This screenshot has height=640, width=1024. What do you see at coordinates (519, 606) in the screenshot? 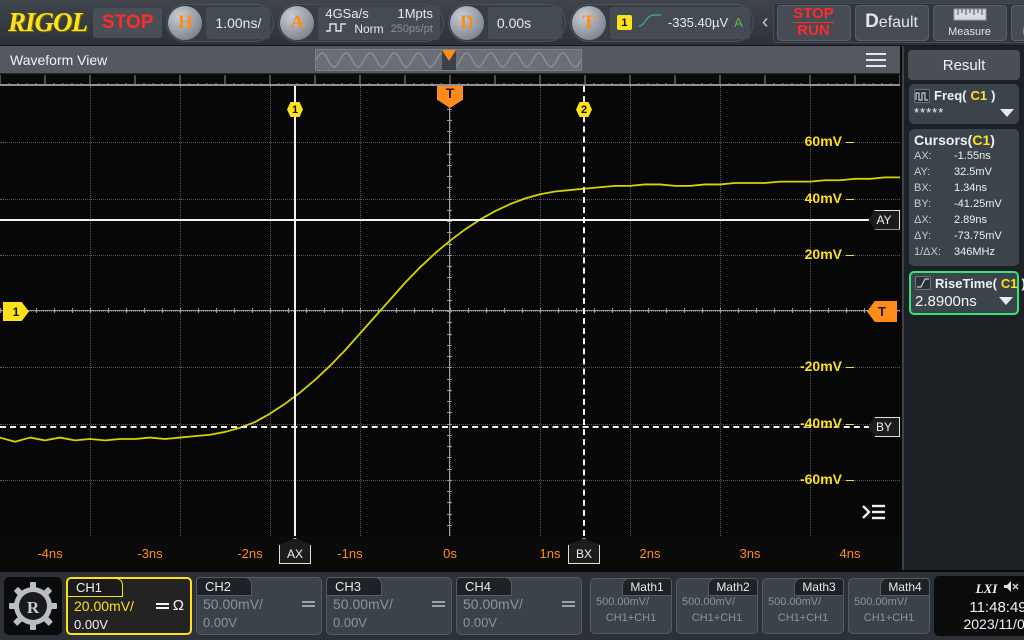
I see `channel-card-ch4: CH4 50.00mV/0.00V` at bounding box center [519, 606].